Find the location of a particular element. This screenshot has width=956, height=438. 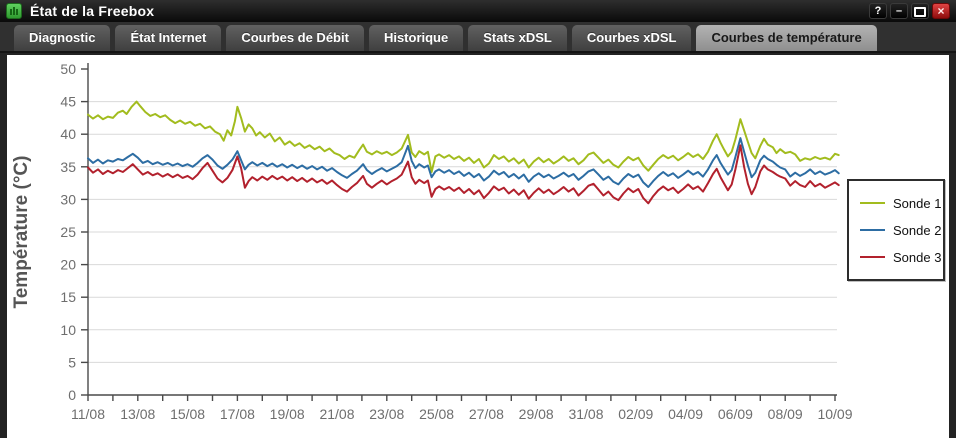

tab-etat-internet: État Internet is located at coordinates (168, 38).